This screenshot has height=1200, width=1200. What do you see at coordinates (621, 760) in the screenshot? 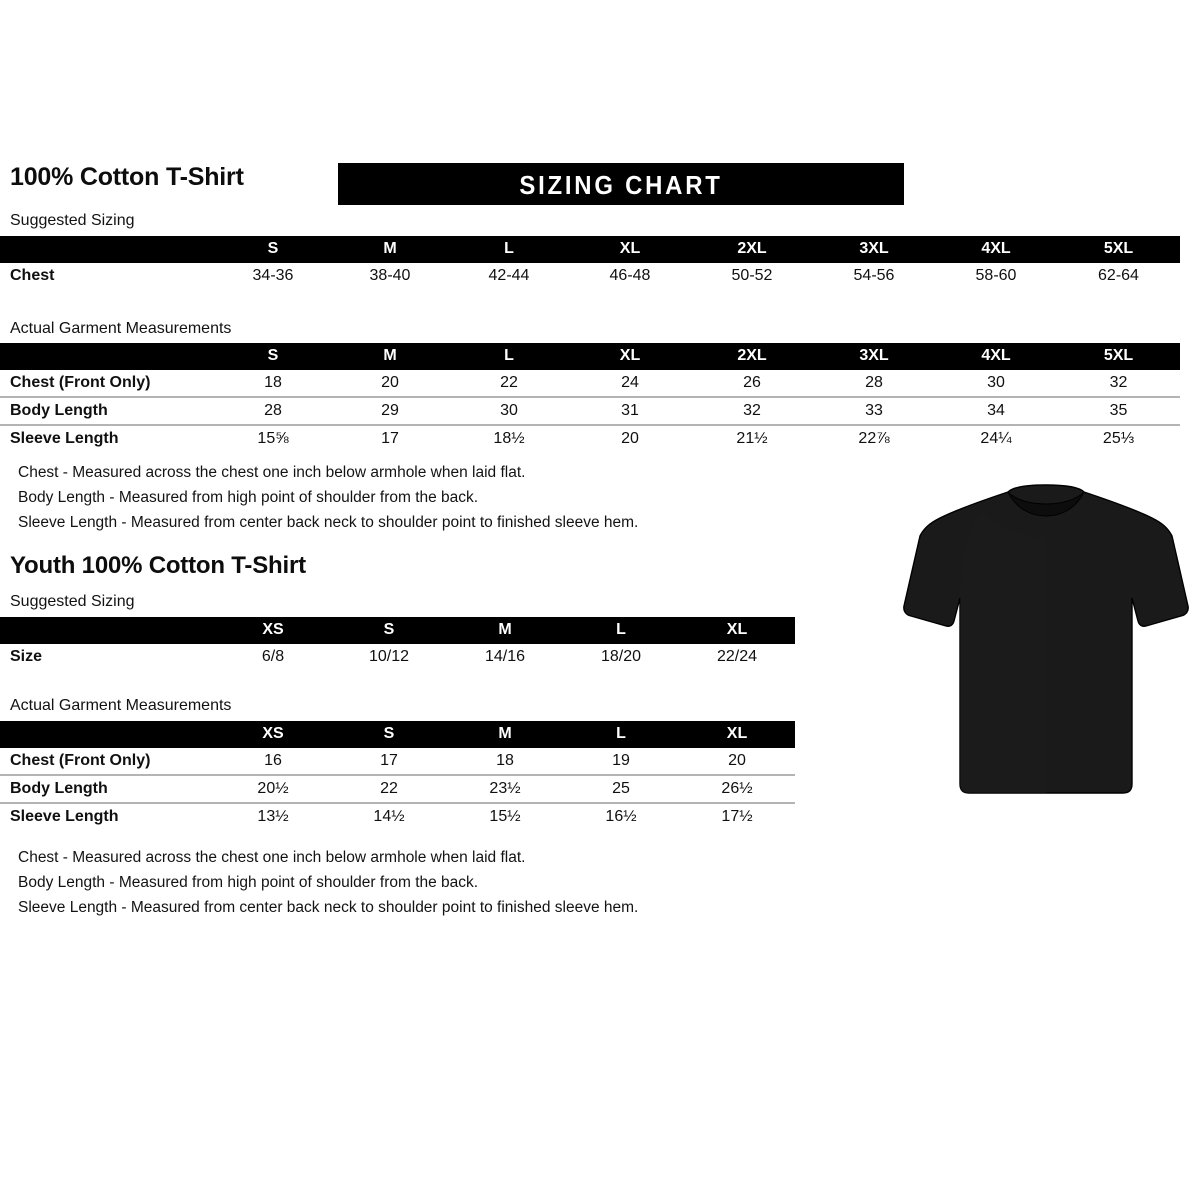
I see `measurement-cell: 19` at bounding box center [621, 760].